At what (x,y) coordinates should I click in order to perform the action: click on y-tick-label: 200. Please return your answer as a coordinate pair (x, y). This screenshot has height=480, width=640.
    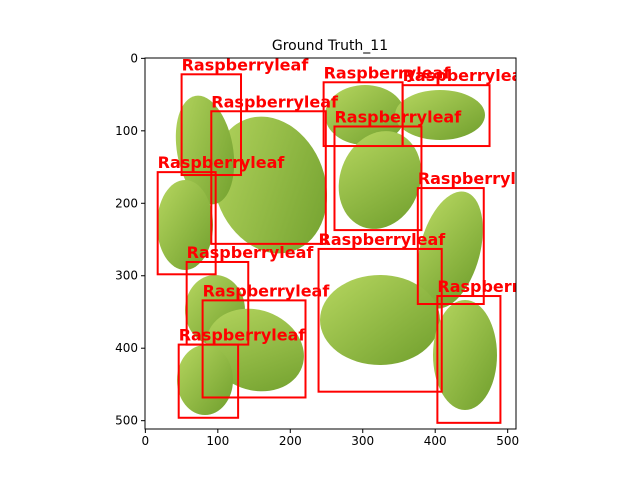
    Looking at the image, I should click on (126, 203).